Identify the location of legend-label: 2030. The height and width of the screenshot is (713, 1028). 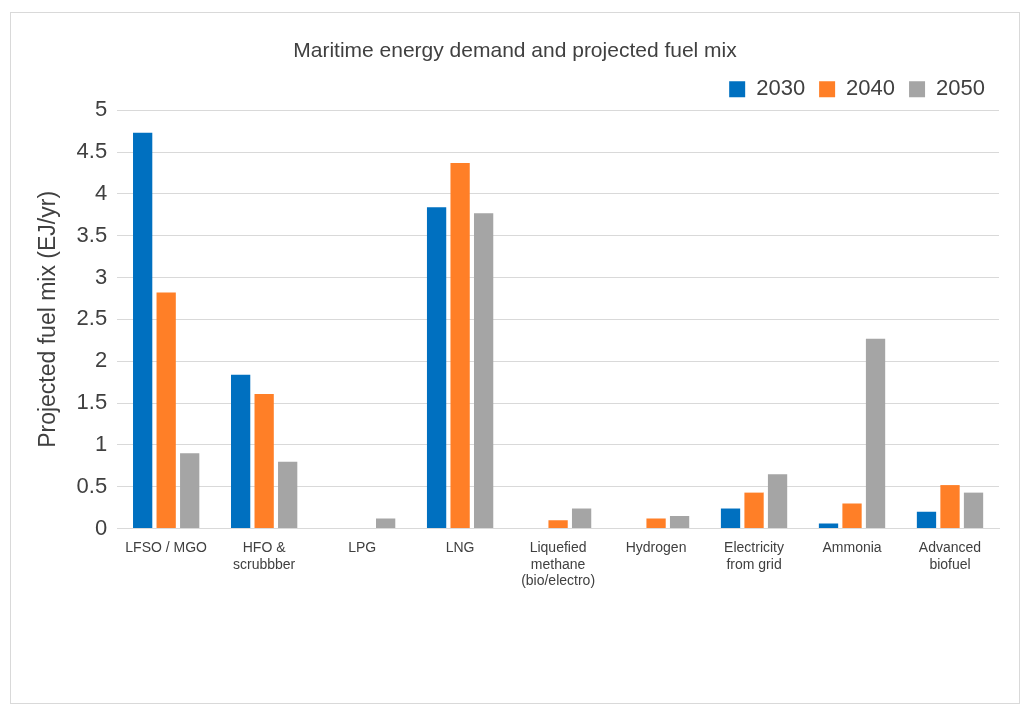
(781, 88).